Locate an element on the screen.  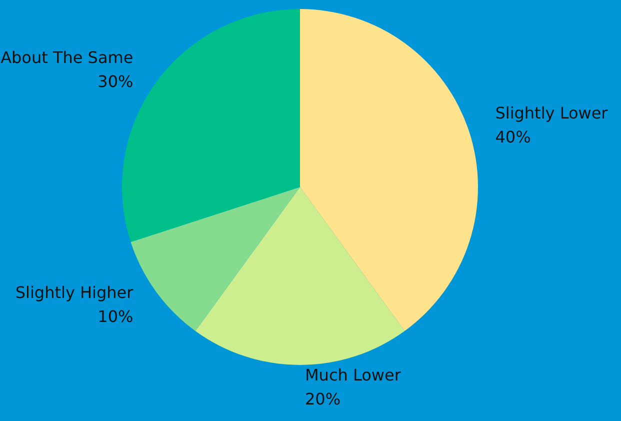
slice-label: Slightly Higher is located at coordinates (74, 292).